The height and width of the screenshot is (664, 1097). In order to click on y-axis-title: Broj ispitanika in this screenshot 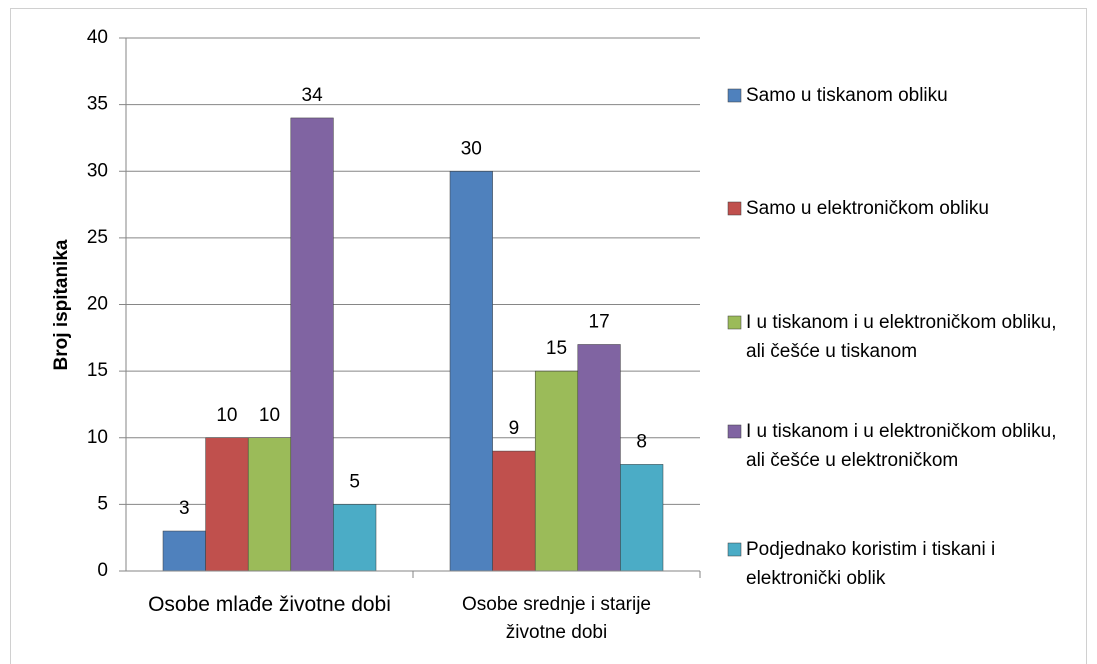, I will do `click(61, 304)`.